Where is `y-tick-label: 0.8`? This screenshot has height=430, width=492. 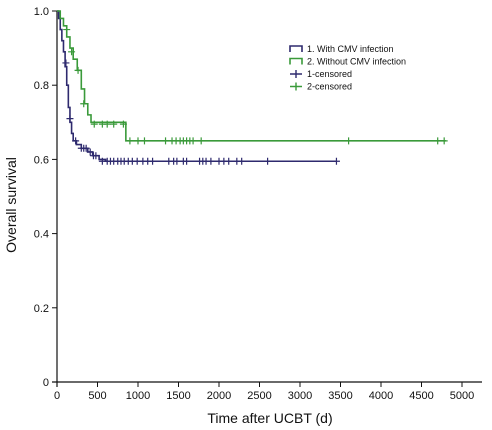 y-tick-label: 0.8 is located at coordinates (41, 86).